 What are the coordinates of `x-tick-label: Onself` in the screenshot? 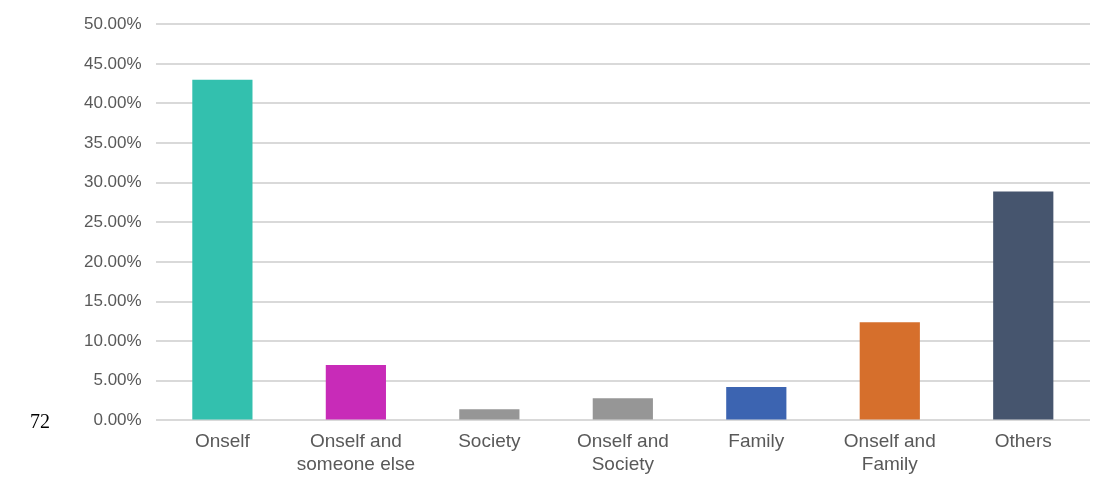 It's located at (222, 441).